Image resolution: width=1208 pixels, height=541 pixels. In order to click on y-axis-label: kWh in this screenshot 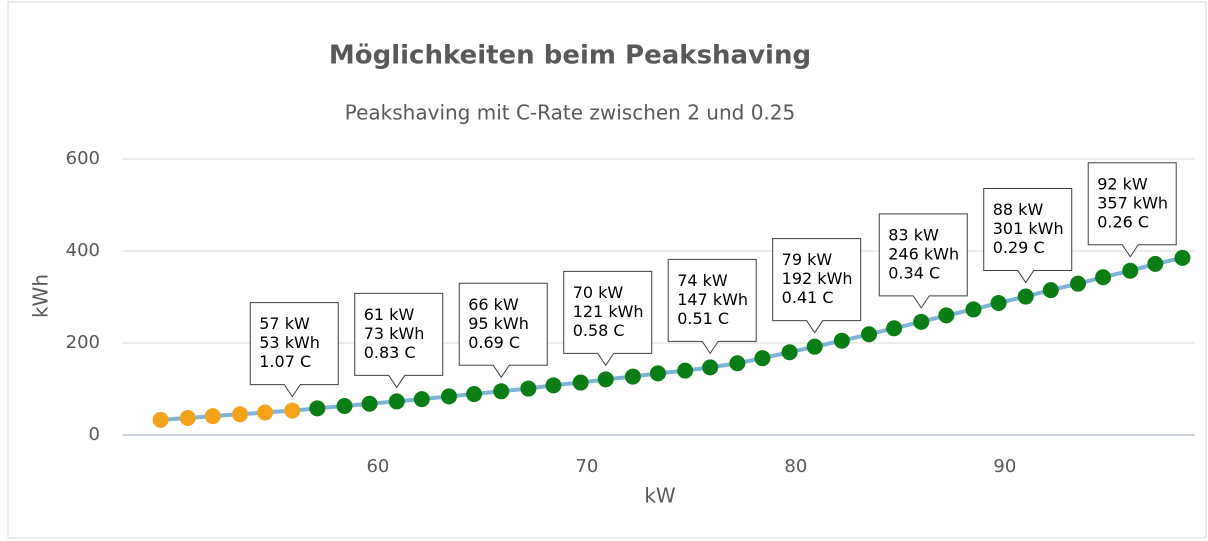, I will do `click(41, 296)`.